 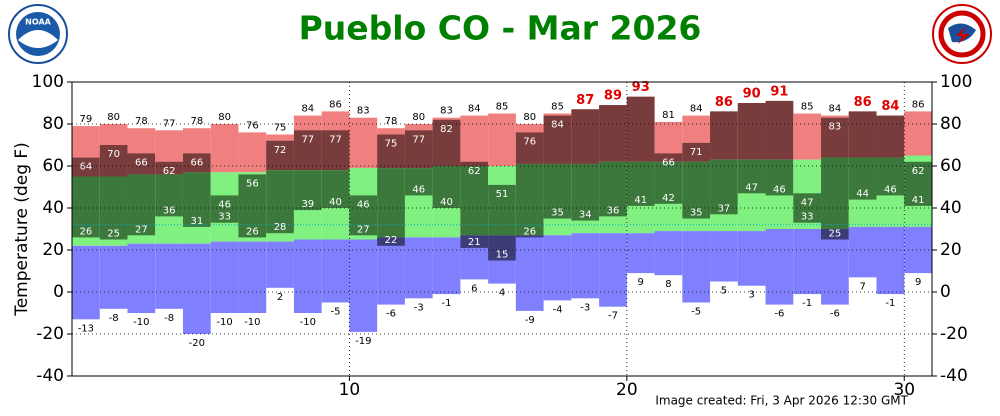 What do you see at coordinates (48, 82) in the screenshot?
I see `y-tick-label: 100` at bounding box center [48, 82].